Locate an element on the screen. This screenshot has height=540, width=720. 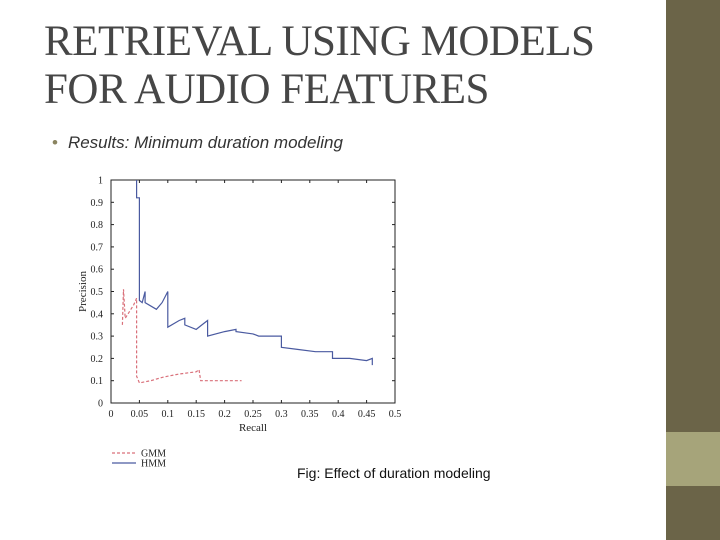
figure-caption: Fig: Effect of duration modeling is located at coordinates (394, 473).